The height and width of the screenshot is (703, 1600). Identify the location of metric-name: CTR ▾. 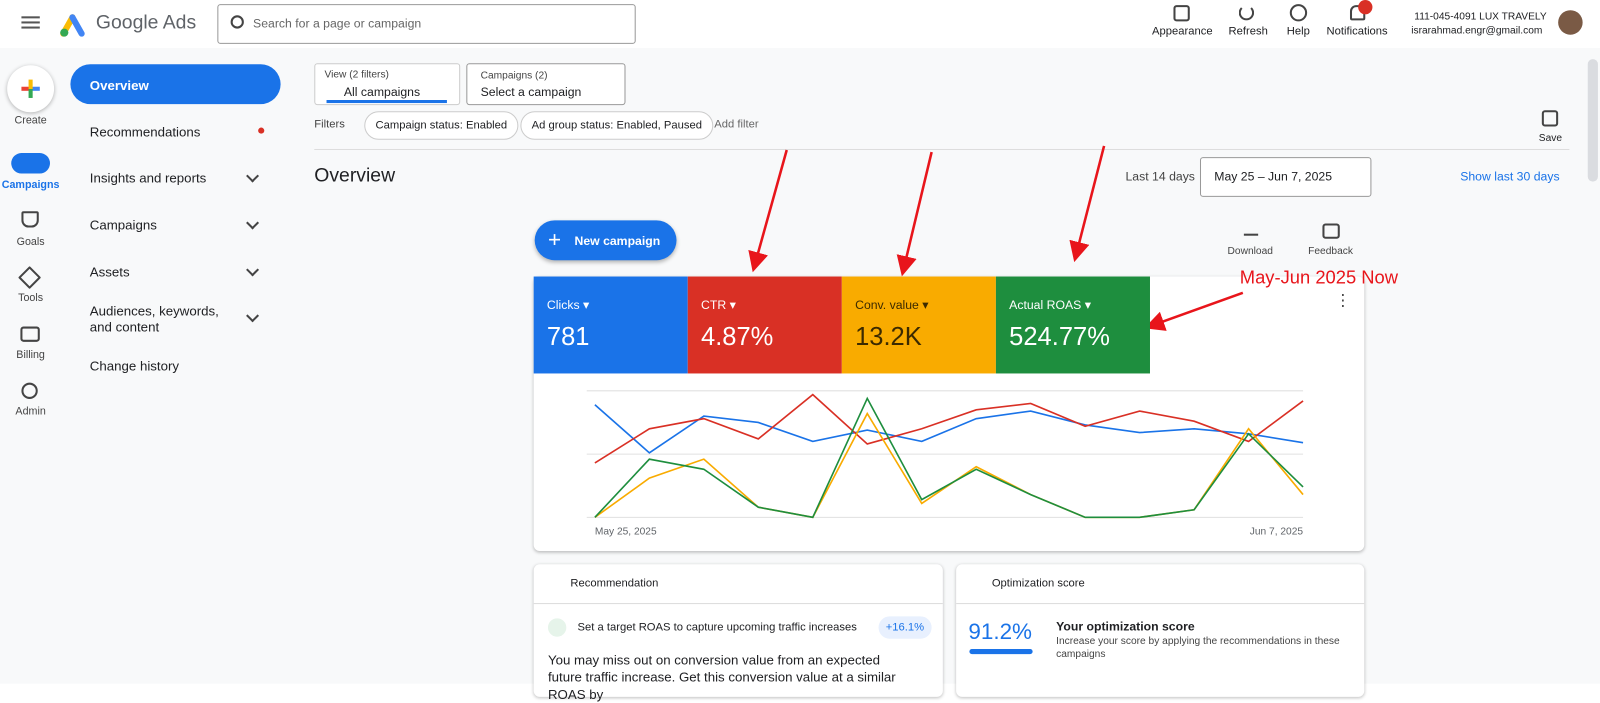
(718, 305).